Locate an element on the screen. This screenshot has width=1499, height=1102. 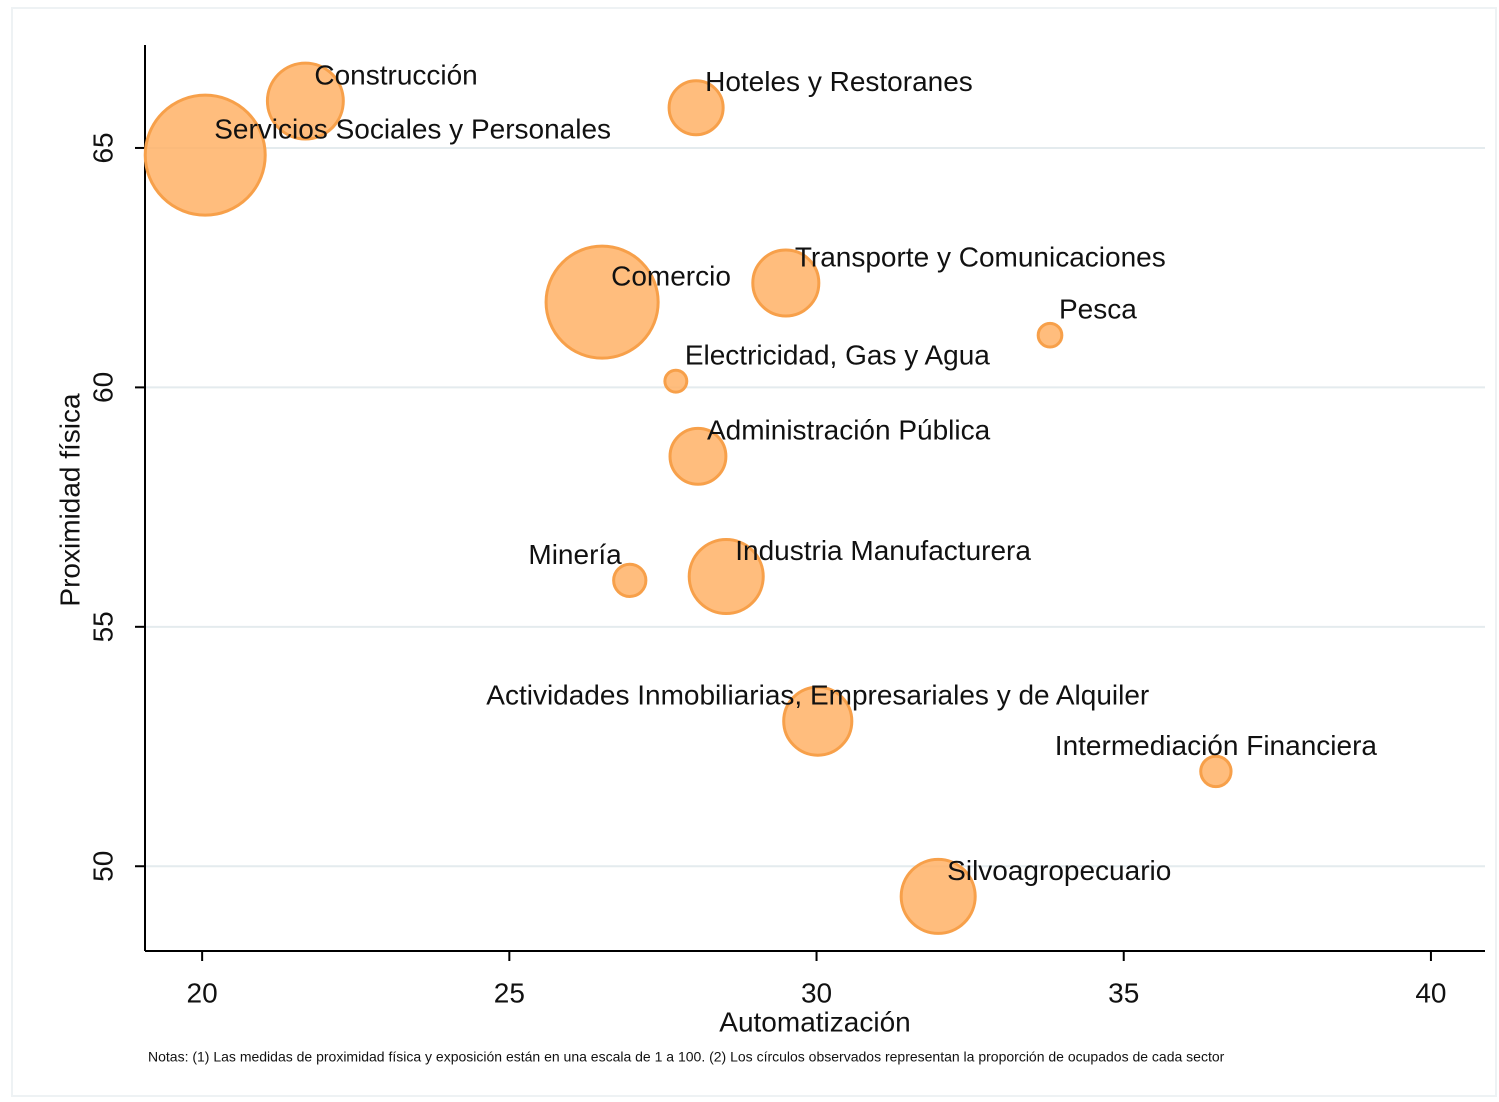
x-tick-label: 35 is located at coordinates (1123, 992).